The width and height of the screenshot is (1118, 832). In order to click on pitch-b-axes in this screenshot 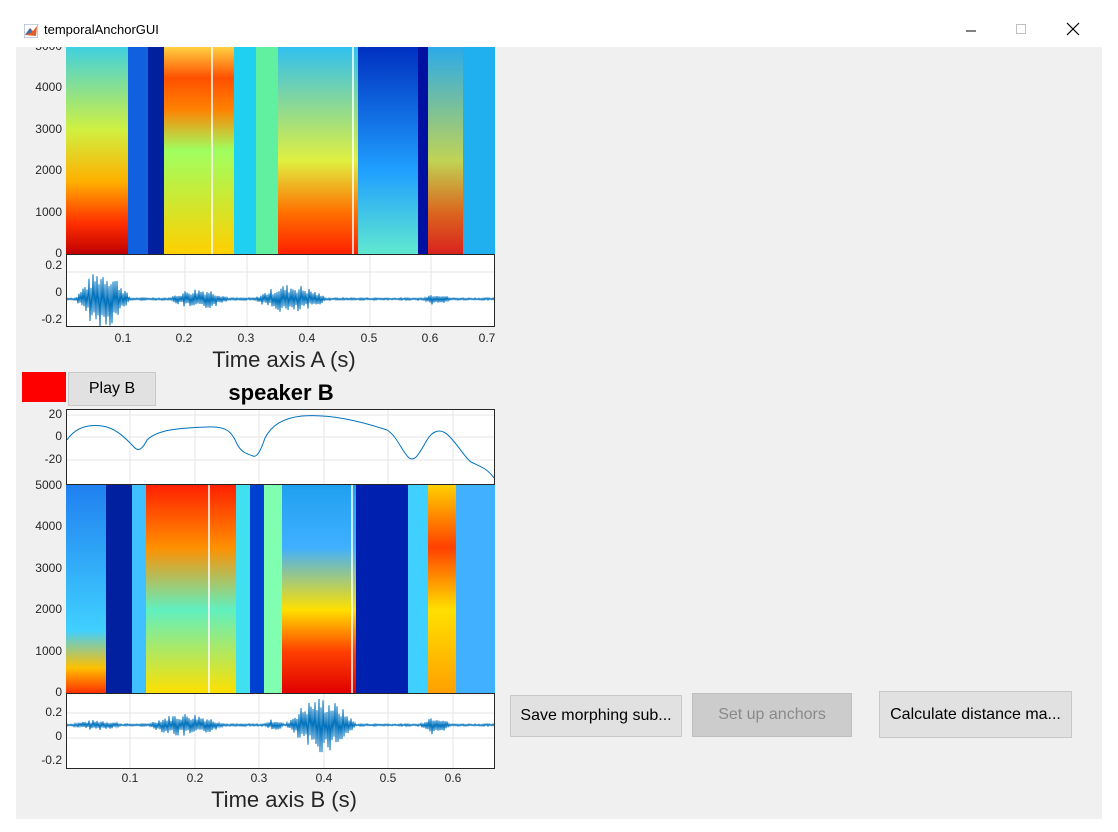, I will do `click(280, 447)`.